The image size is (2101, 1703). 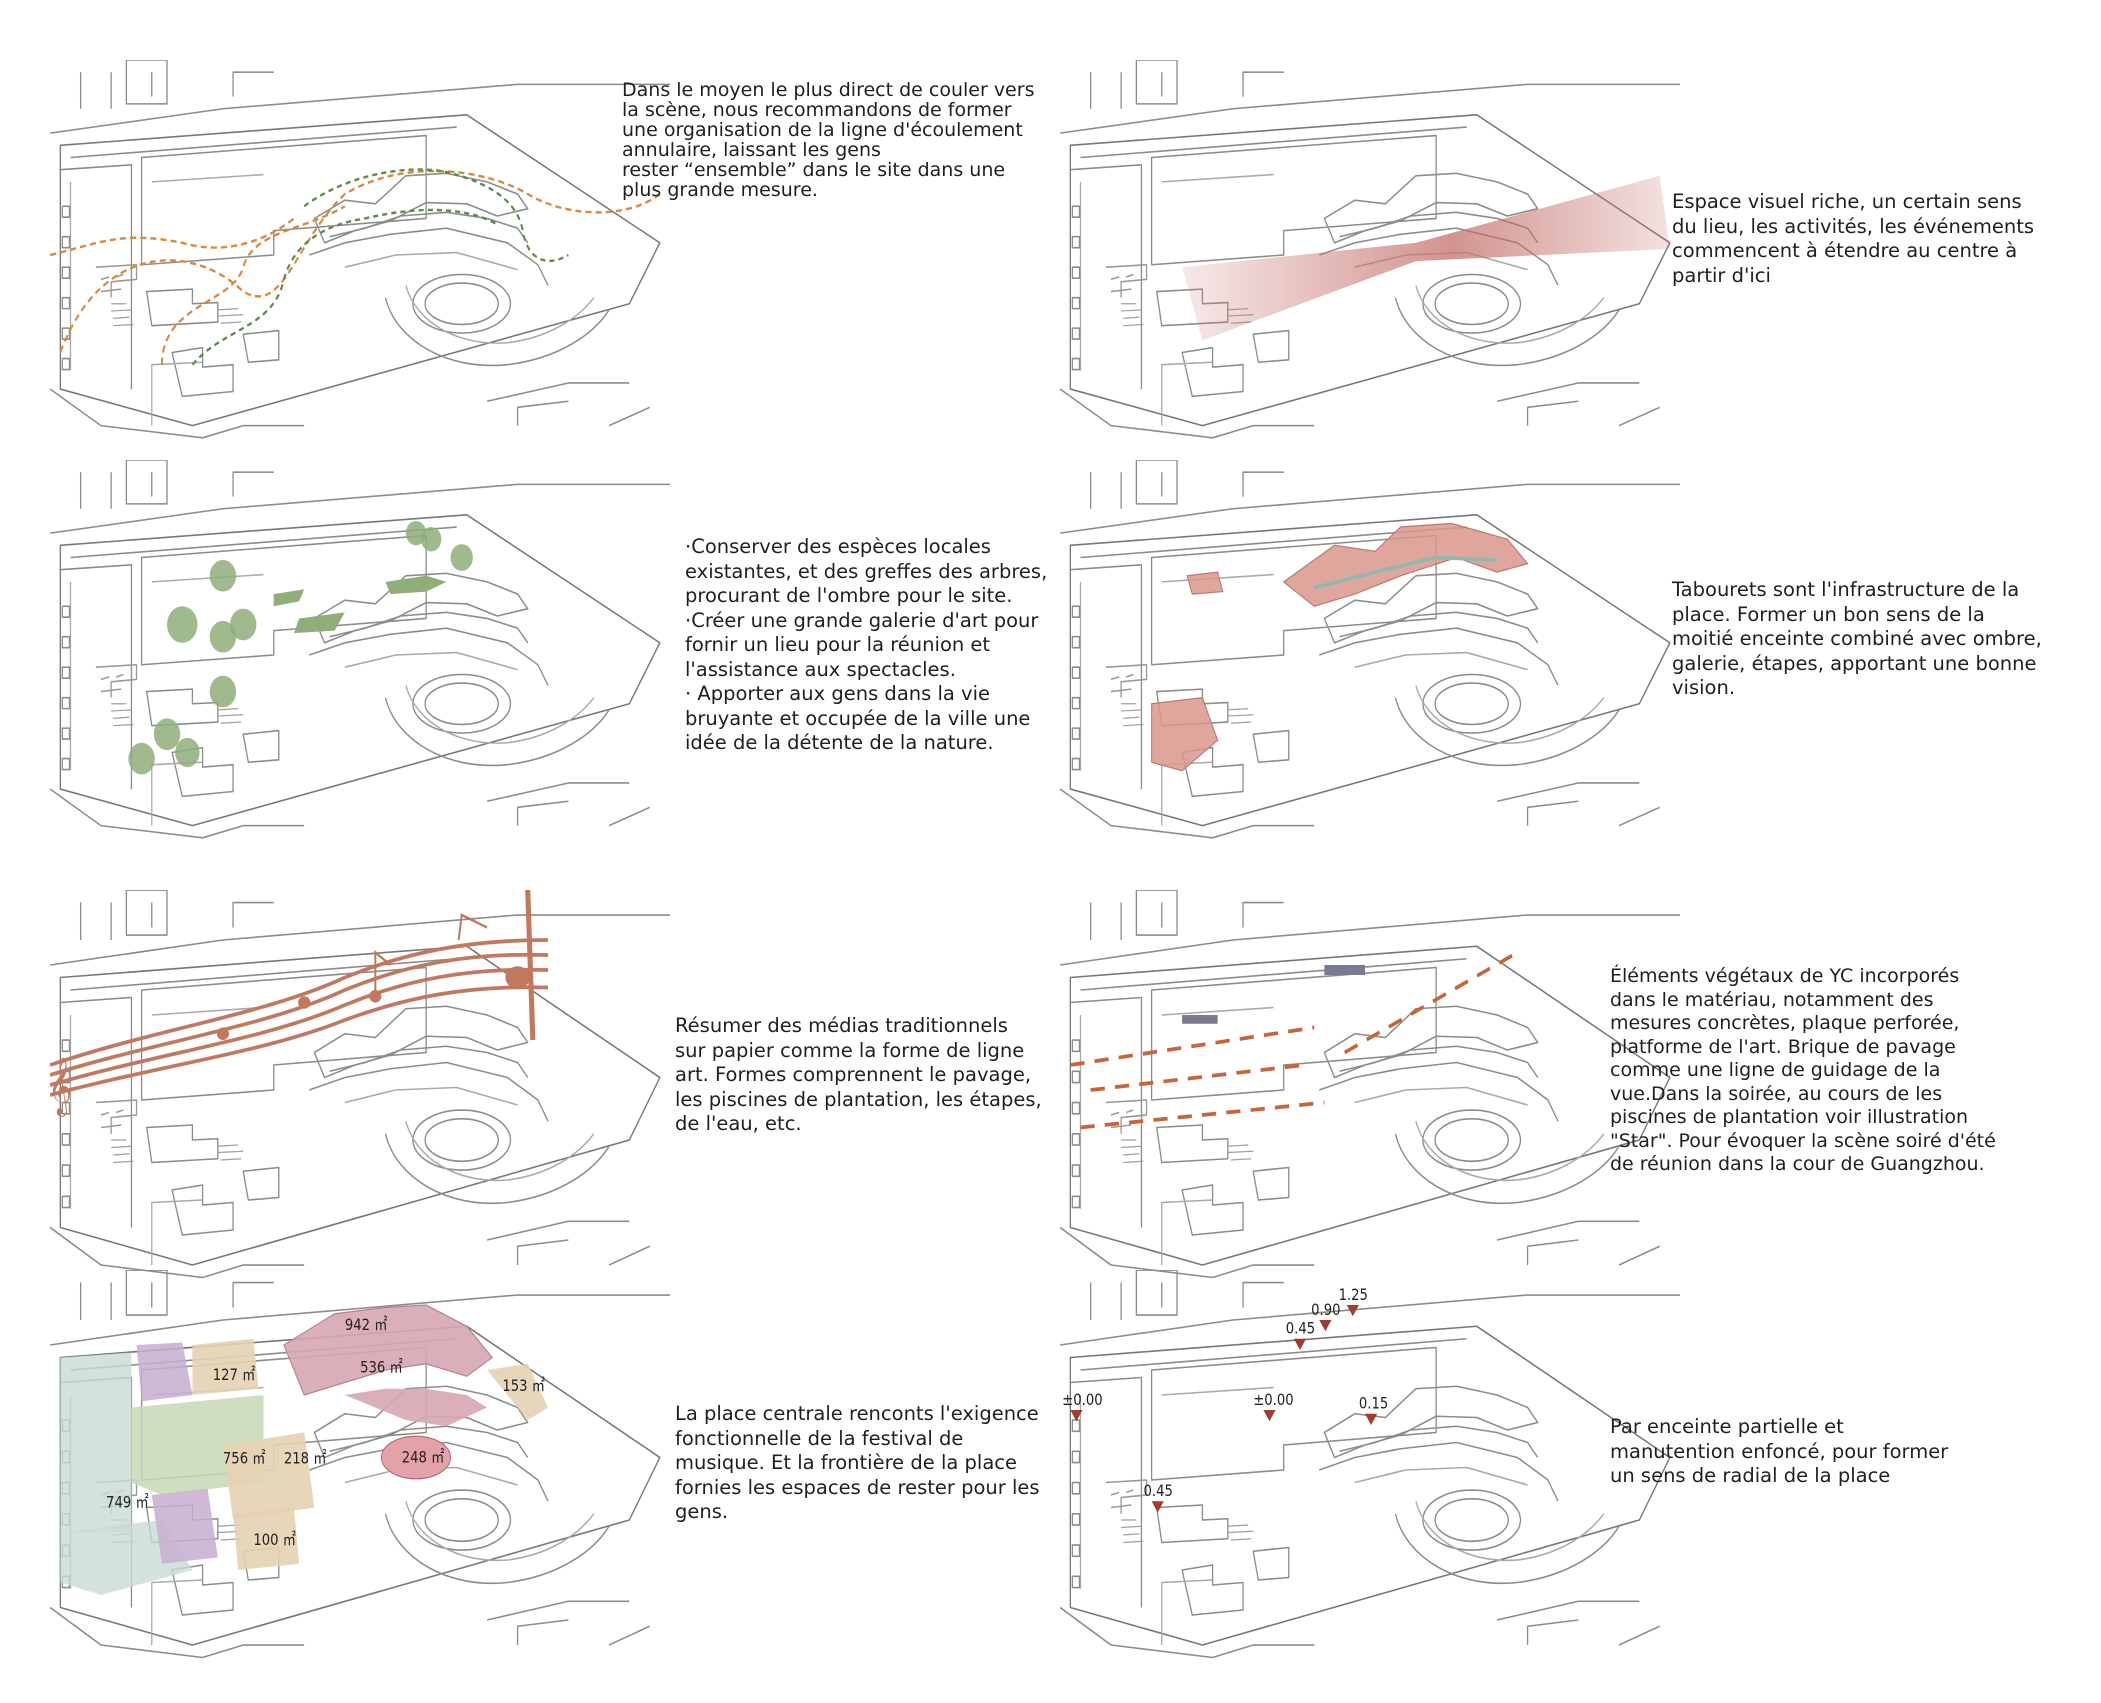 What do you see at coordinates (96, 1442) in the screenshot?
I see `zone-blue` at bounding box center [96, 1442].